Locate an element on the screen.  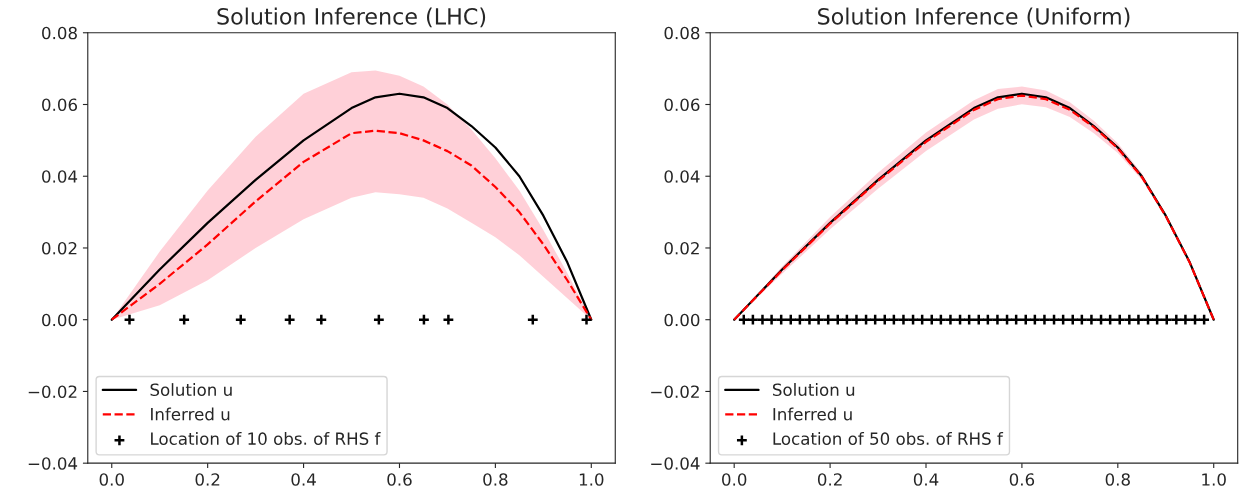
line-series is located at coordinates (351, 225).